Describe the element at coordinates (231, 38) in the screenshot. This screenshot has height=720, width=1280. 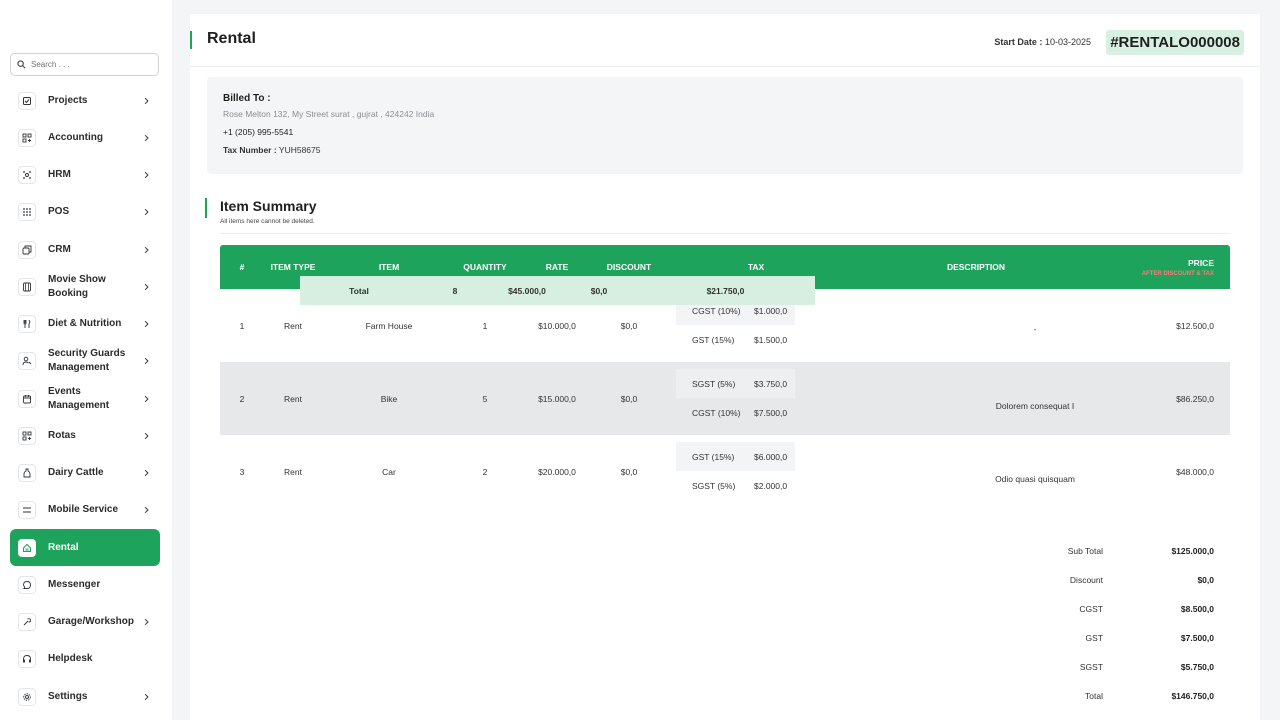
I see `page-title: Rental` at that location.